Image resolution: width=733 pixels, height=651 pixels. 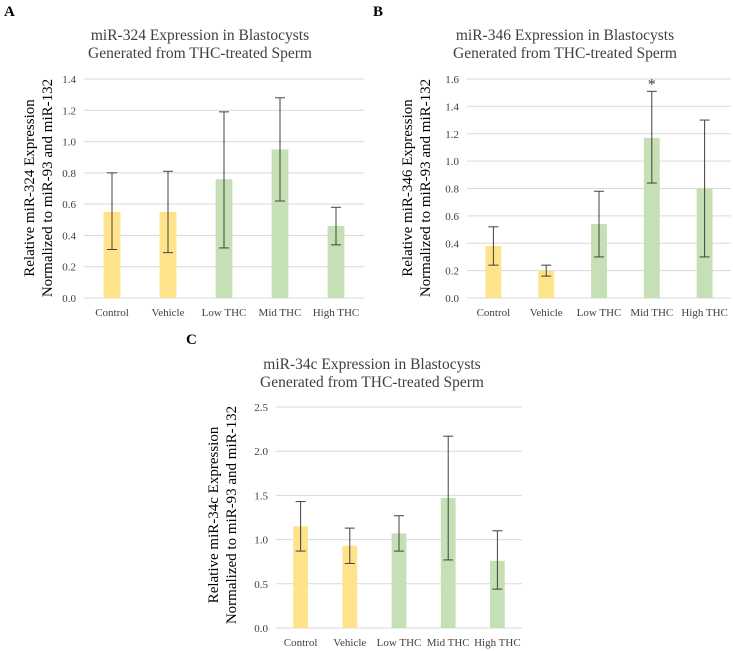 What do you see at coordinates (652, 84) in the screenshot?
I see `significance-marker: *` at bounding box center [652, 84].